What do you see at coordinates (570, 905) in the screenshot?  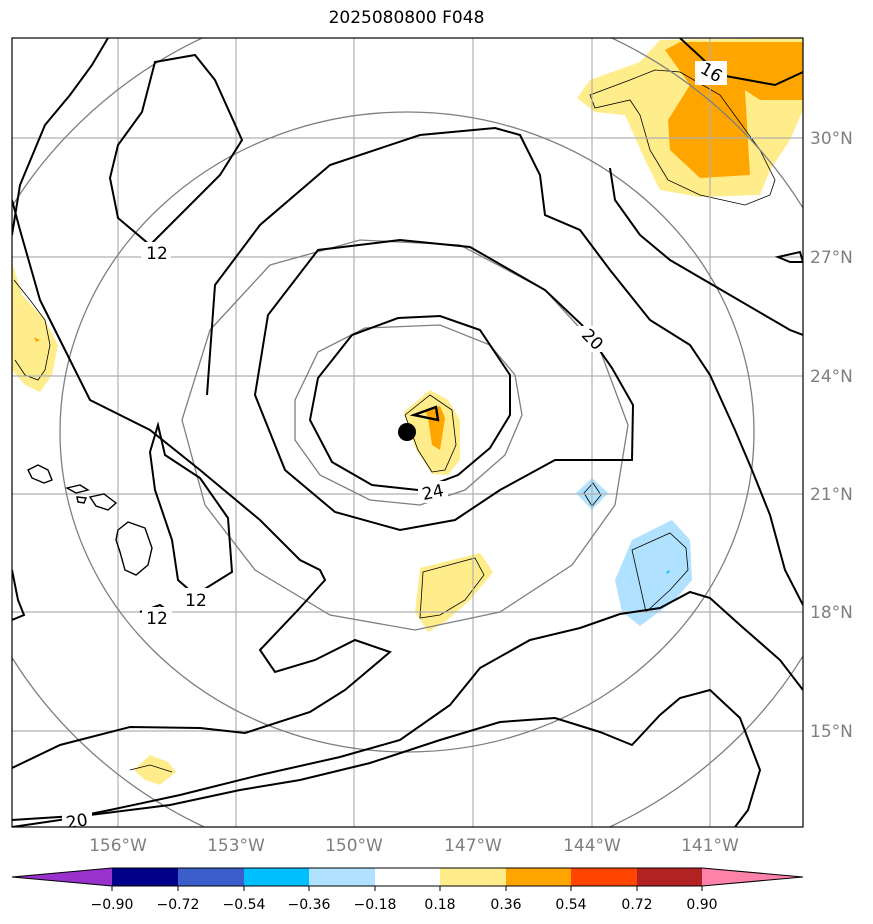 I see `colorbar-tick-label: 0.54` at bounding box center [570, 905].